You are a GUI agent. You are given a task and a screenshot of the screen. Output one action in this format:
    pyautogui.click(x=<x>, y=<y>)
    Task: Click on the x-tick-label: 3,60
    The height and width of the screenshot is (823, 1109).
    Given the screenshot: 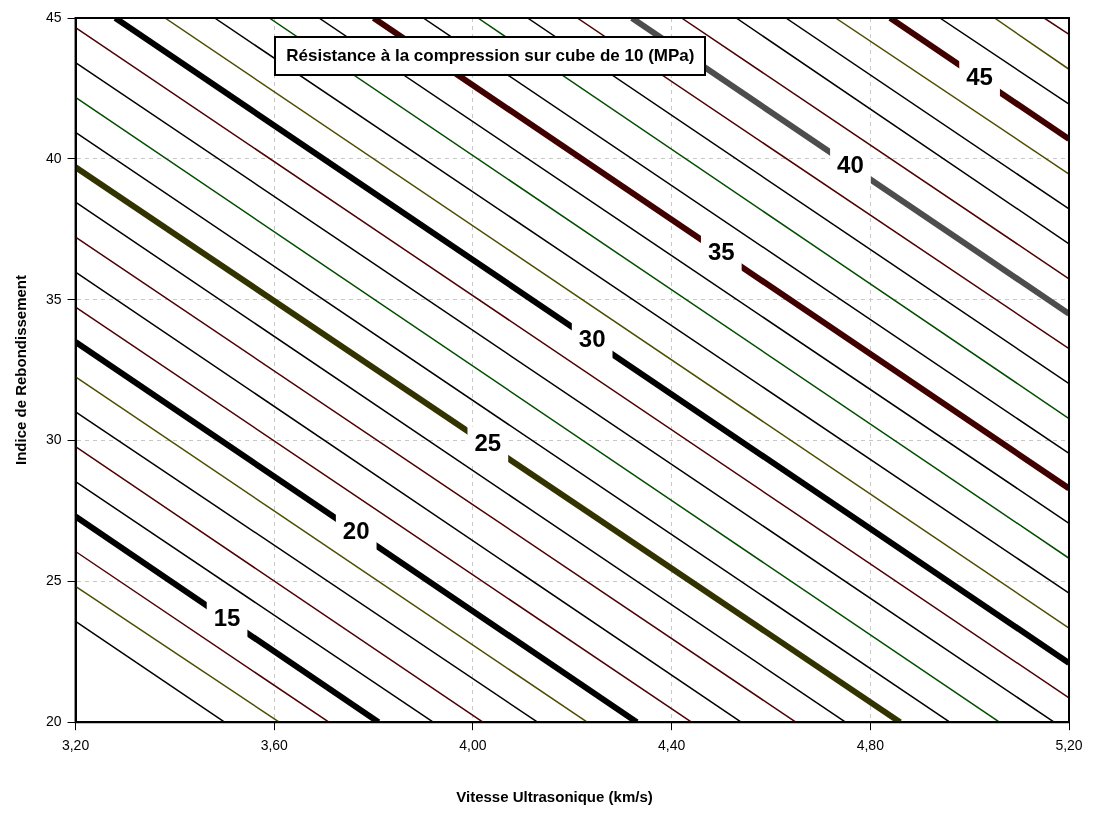 What is the action you would take?
    pyautogui.click(x=274, y=745)
    